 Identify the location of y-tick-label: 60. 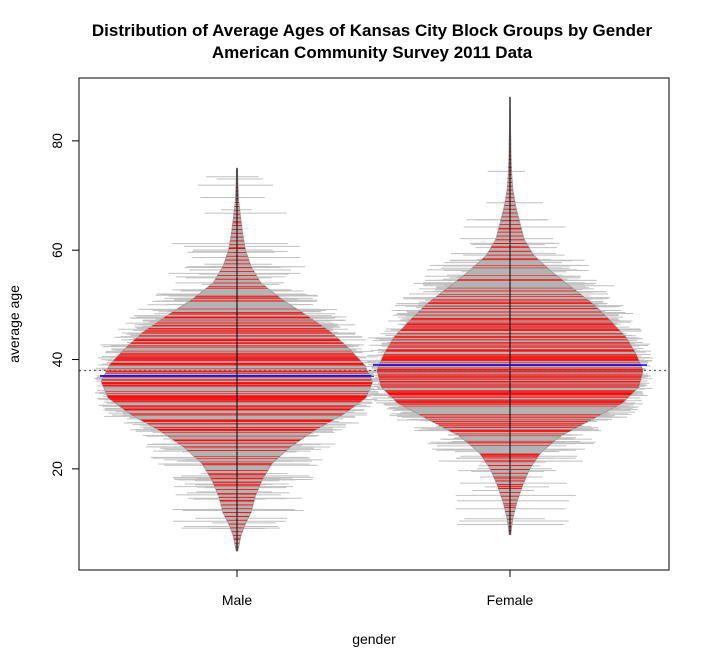
(57, 250).